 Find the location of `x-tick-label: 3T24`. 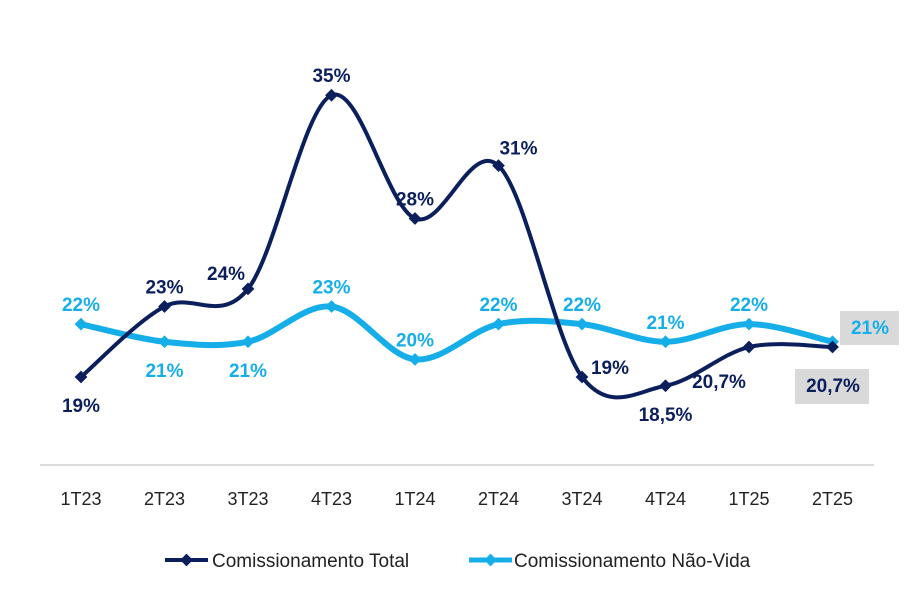

x-tick-label: 3T24 is located at coordinates (581, 499).